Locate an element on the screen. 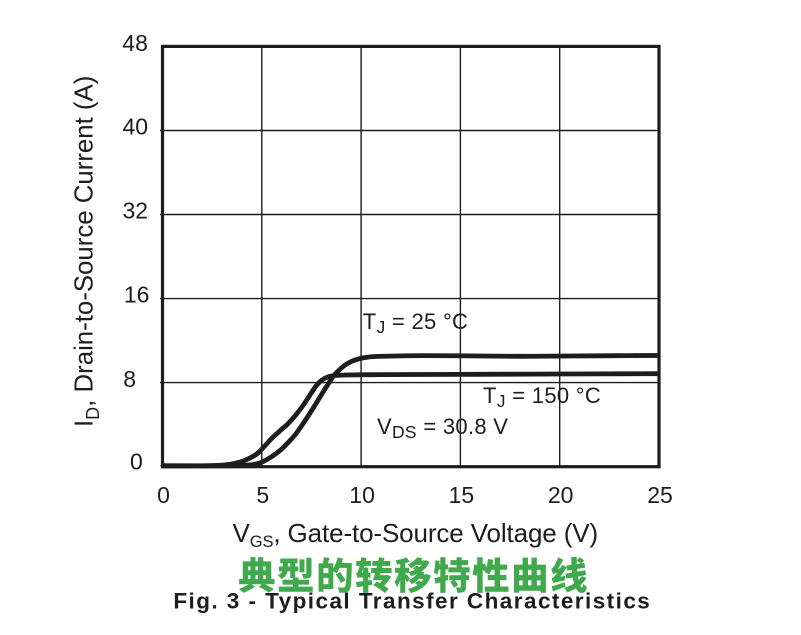 This screenshot has width=801, height=635. svg-text: 5 is located at coordinates (262, 495).